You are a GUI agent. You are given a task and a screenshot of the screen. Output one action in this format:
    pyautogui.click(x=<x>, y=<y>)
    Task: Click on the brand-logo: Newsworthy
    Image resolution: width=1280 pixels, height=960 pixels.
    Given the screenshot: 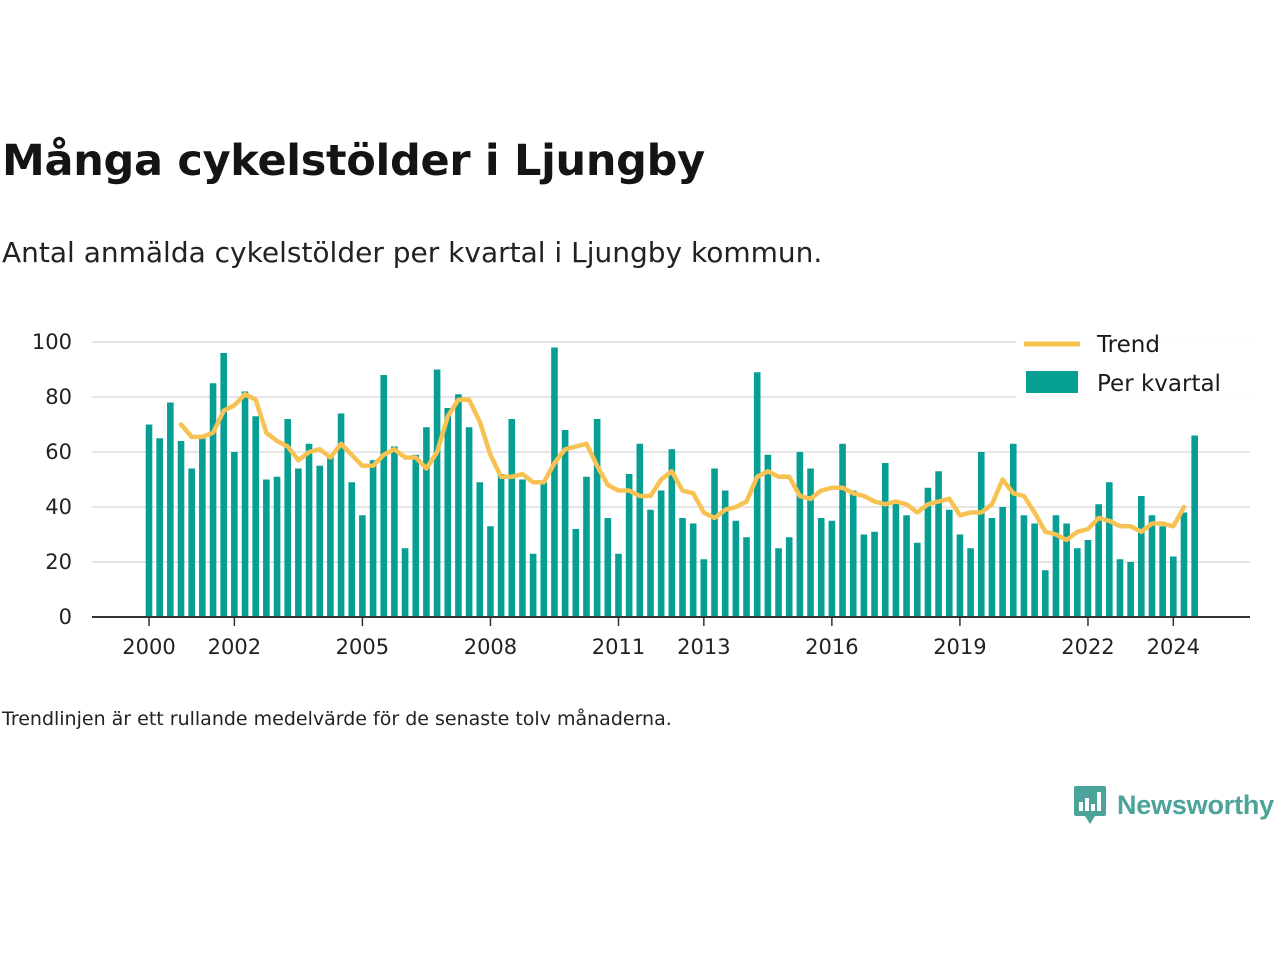 What is the action you would take?
    pyautogui.click(x=1173, y=805)
    